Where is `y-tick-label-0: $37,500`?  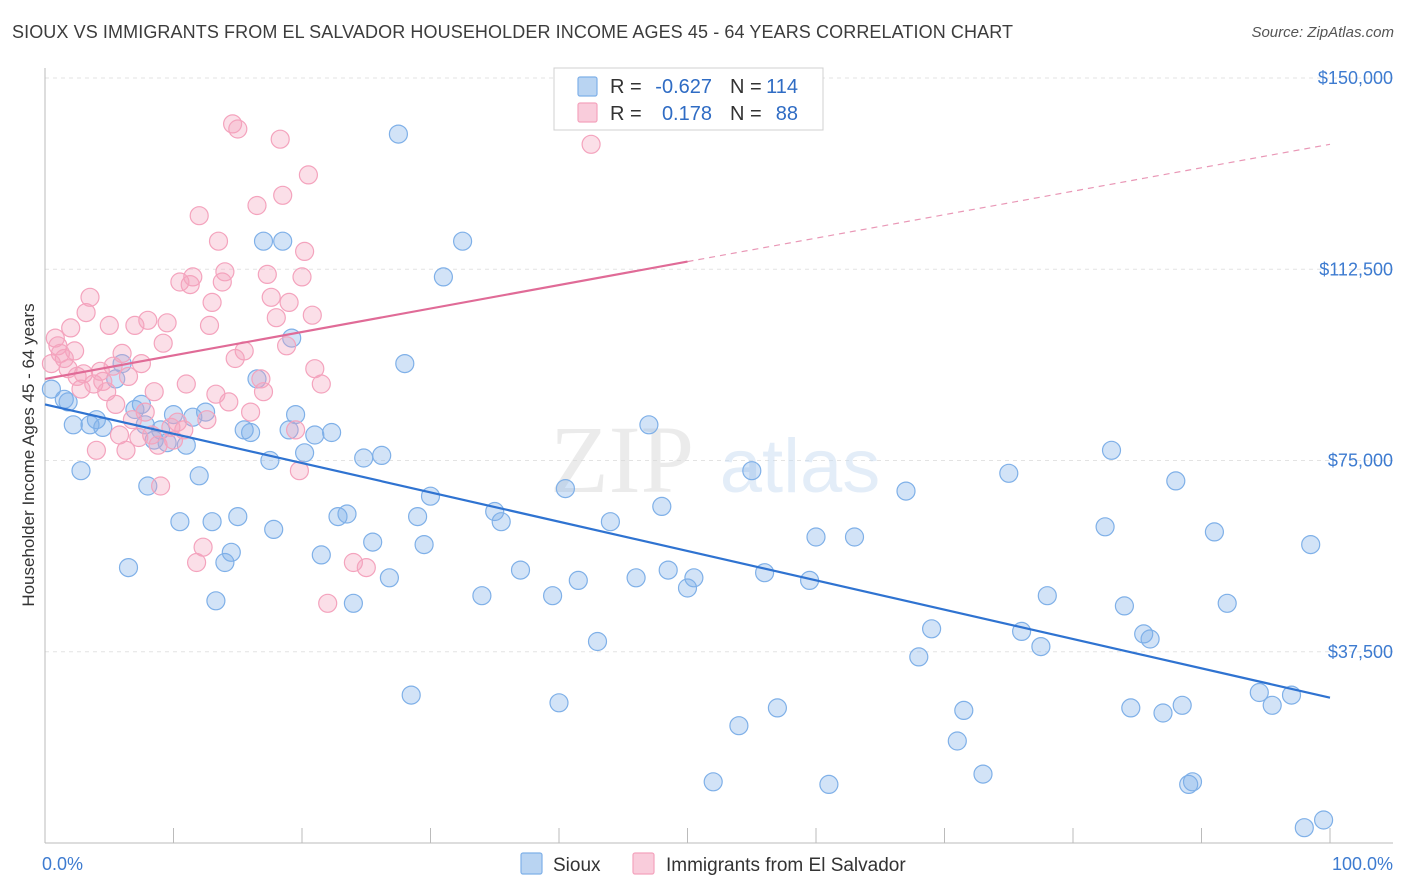
y-tick-label-0: $37,500 is located at coordinates (1360, 652).